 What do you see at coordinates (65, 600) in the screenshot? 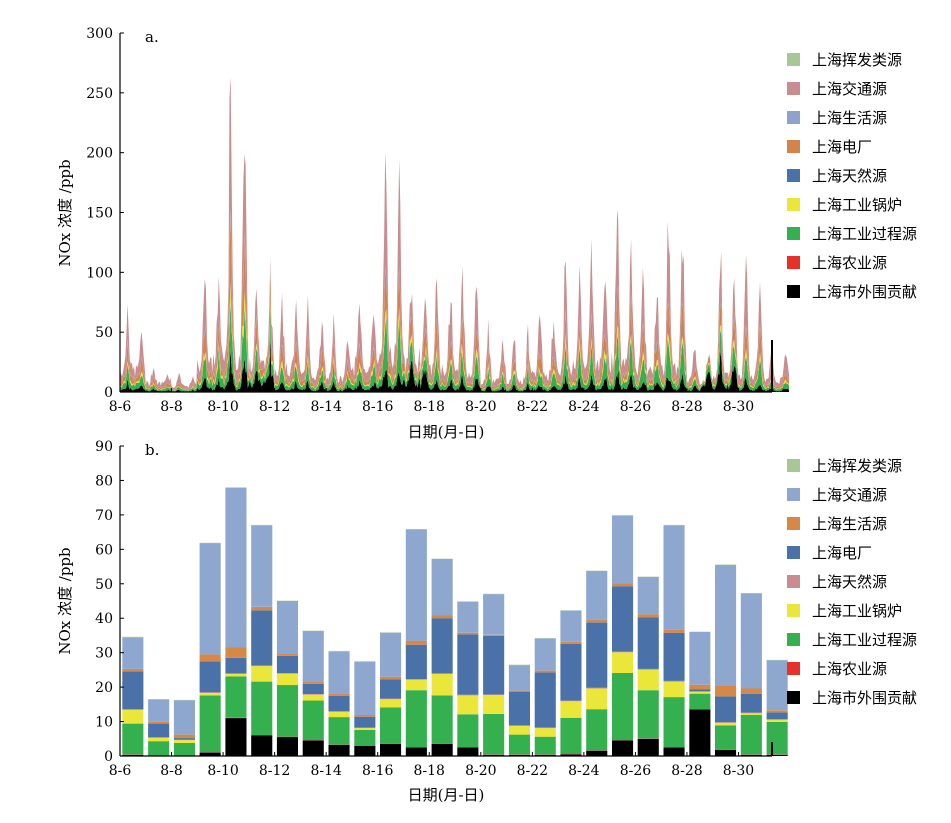
I see `panel-b-y-axis-title: NOx 浓度 /ppb` at bounding box center [65, 600].